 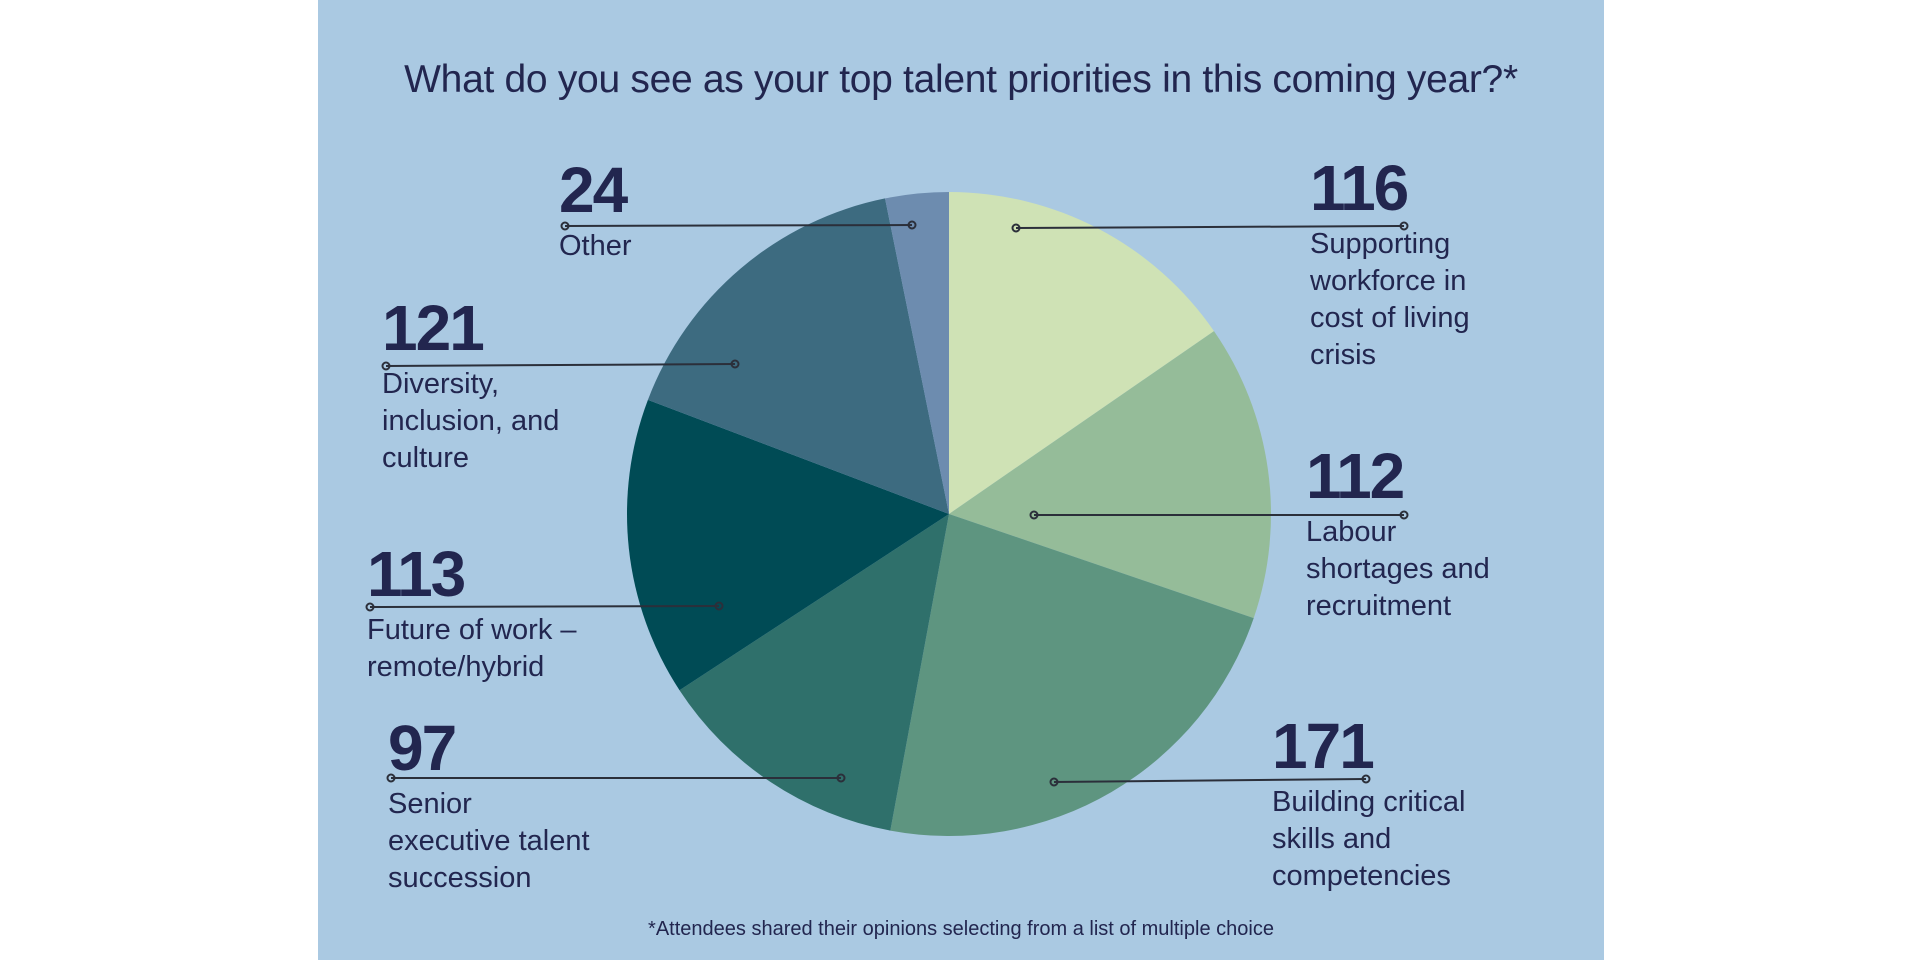 What do you see at coordinates (430, 804) in the screenshot?
I see `slice-category-line: Senior` at bounding box center [430, 804].